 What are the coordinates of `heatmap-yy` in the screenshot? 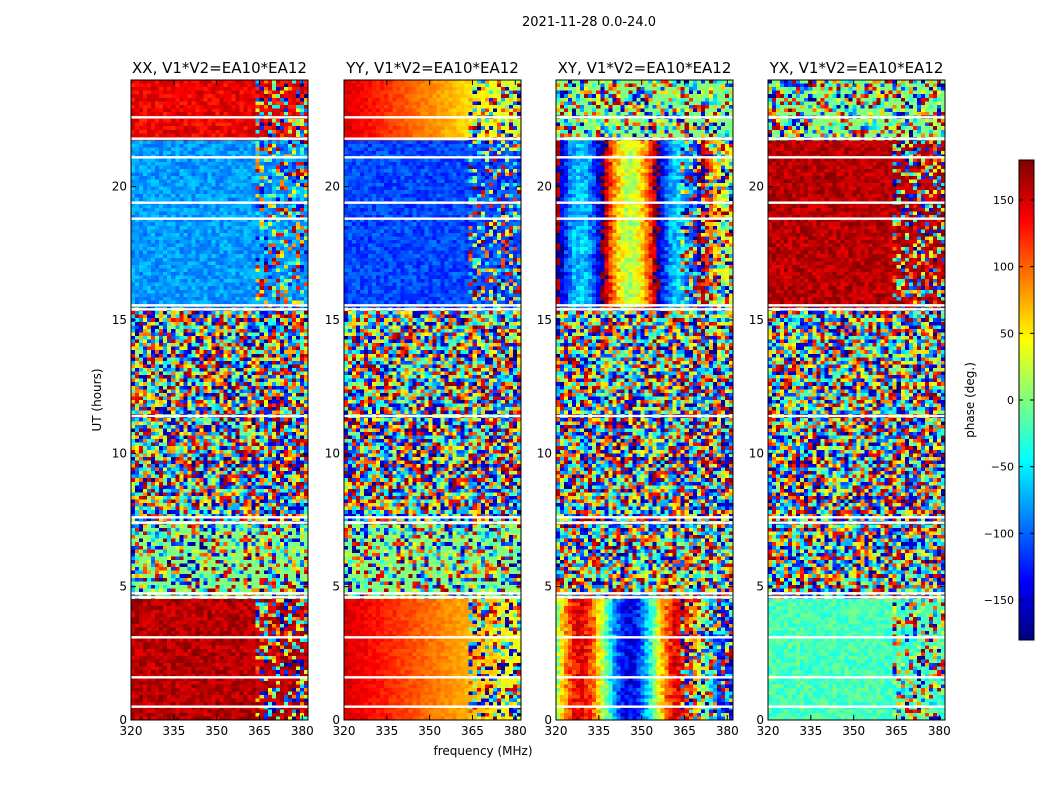 It's located at (432, 400).